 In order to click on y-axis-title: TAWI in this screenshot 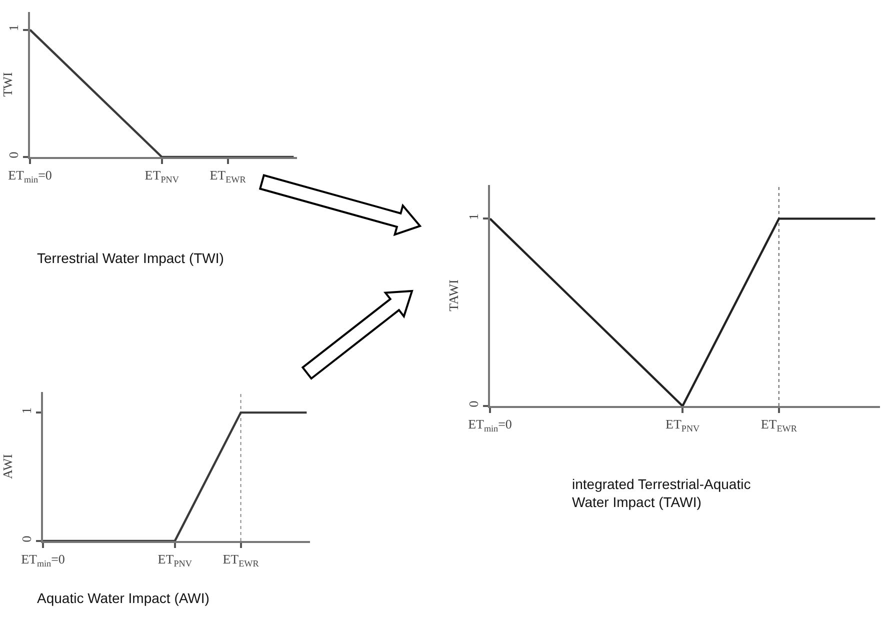, I will do `click(454, 296)`.